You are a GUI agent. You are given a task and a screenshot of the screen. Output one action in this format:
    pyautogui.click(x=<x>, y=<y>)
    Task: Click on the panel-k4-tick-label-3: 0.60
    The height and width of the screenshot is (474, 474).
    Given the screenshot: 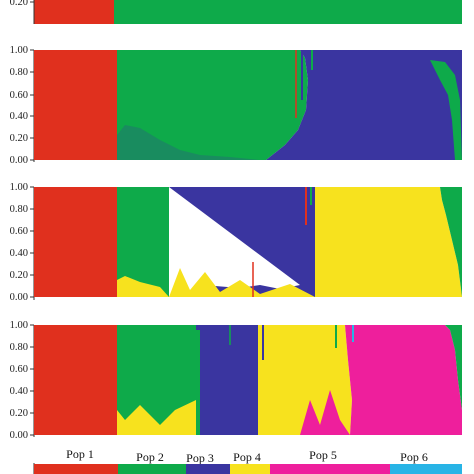 What is the action you would take?
    pyautogui.click(x=19, y=231)
    